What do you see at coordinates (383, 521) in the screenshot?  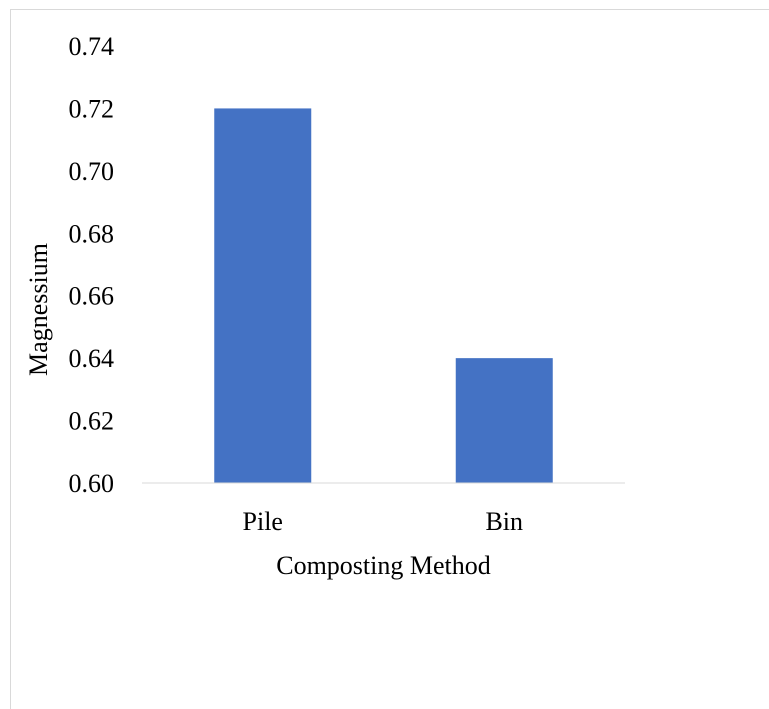 I see `x-axis-ticks: Pile Bin` at bounding box center [383, 521].